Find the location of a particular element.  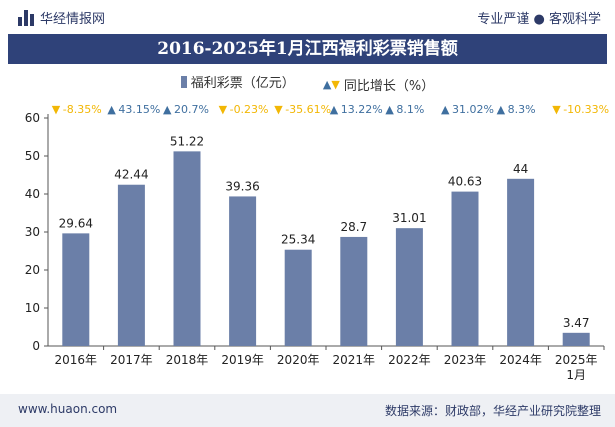

growth-label: 8.3% is located at coordinates (522, 109).